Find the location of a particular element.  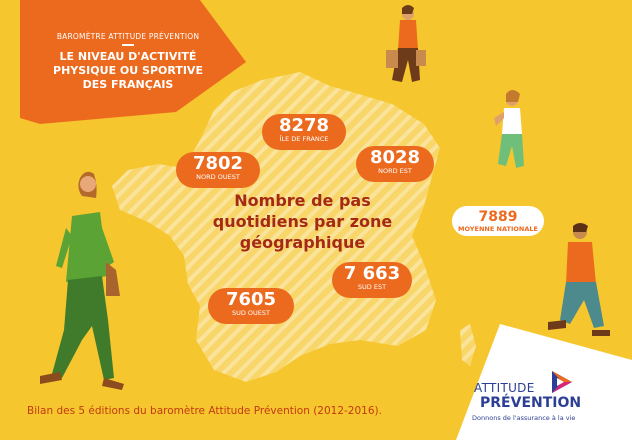

header-title-line: LE NIVEAU D'ACTIVITÉ is located at coordinates (128, 56).